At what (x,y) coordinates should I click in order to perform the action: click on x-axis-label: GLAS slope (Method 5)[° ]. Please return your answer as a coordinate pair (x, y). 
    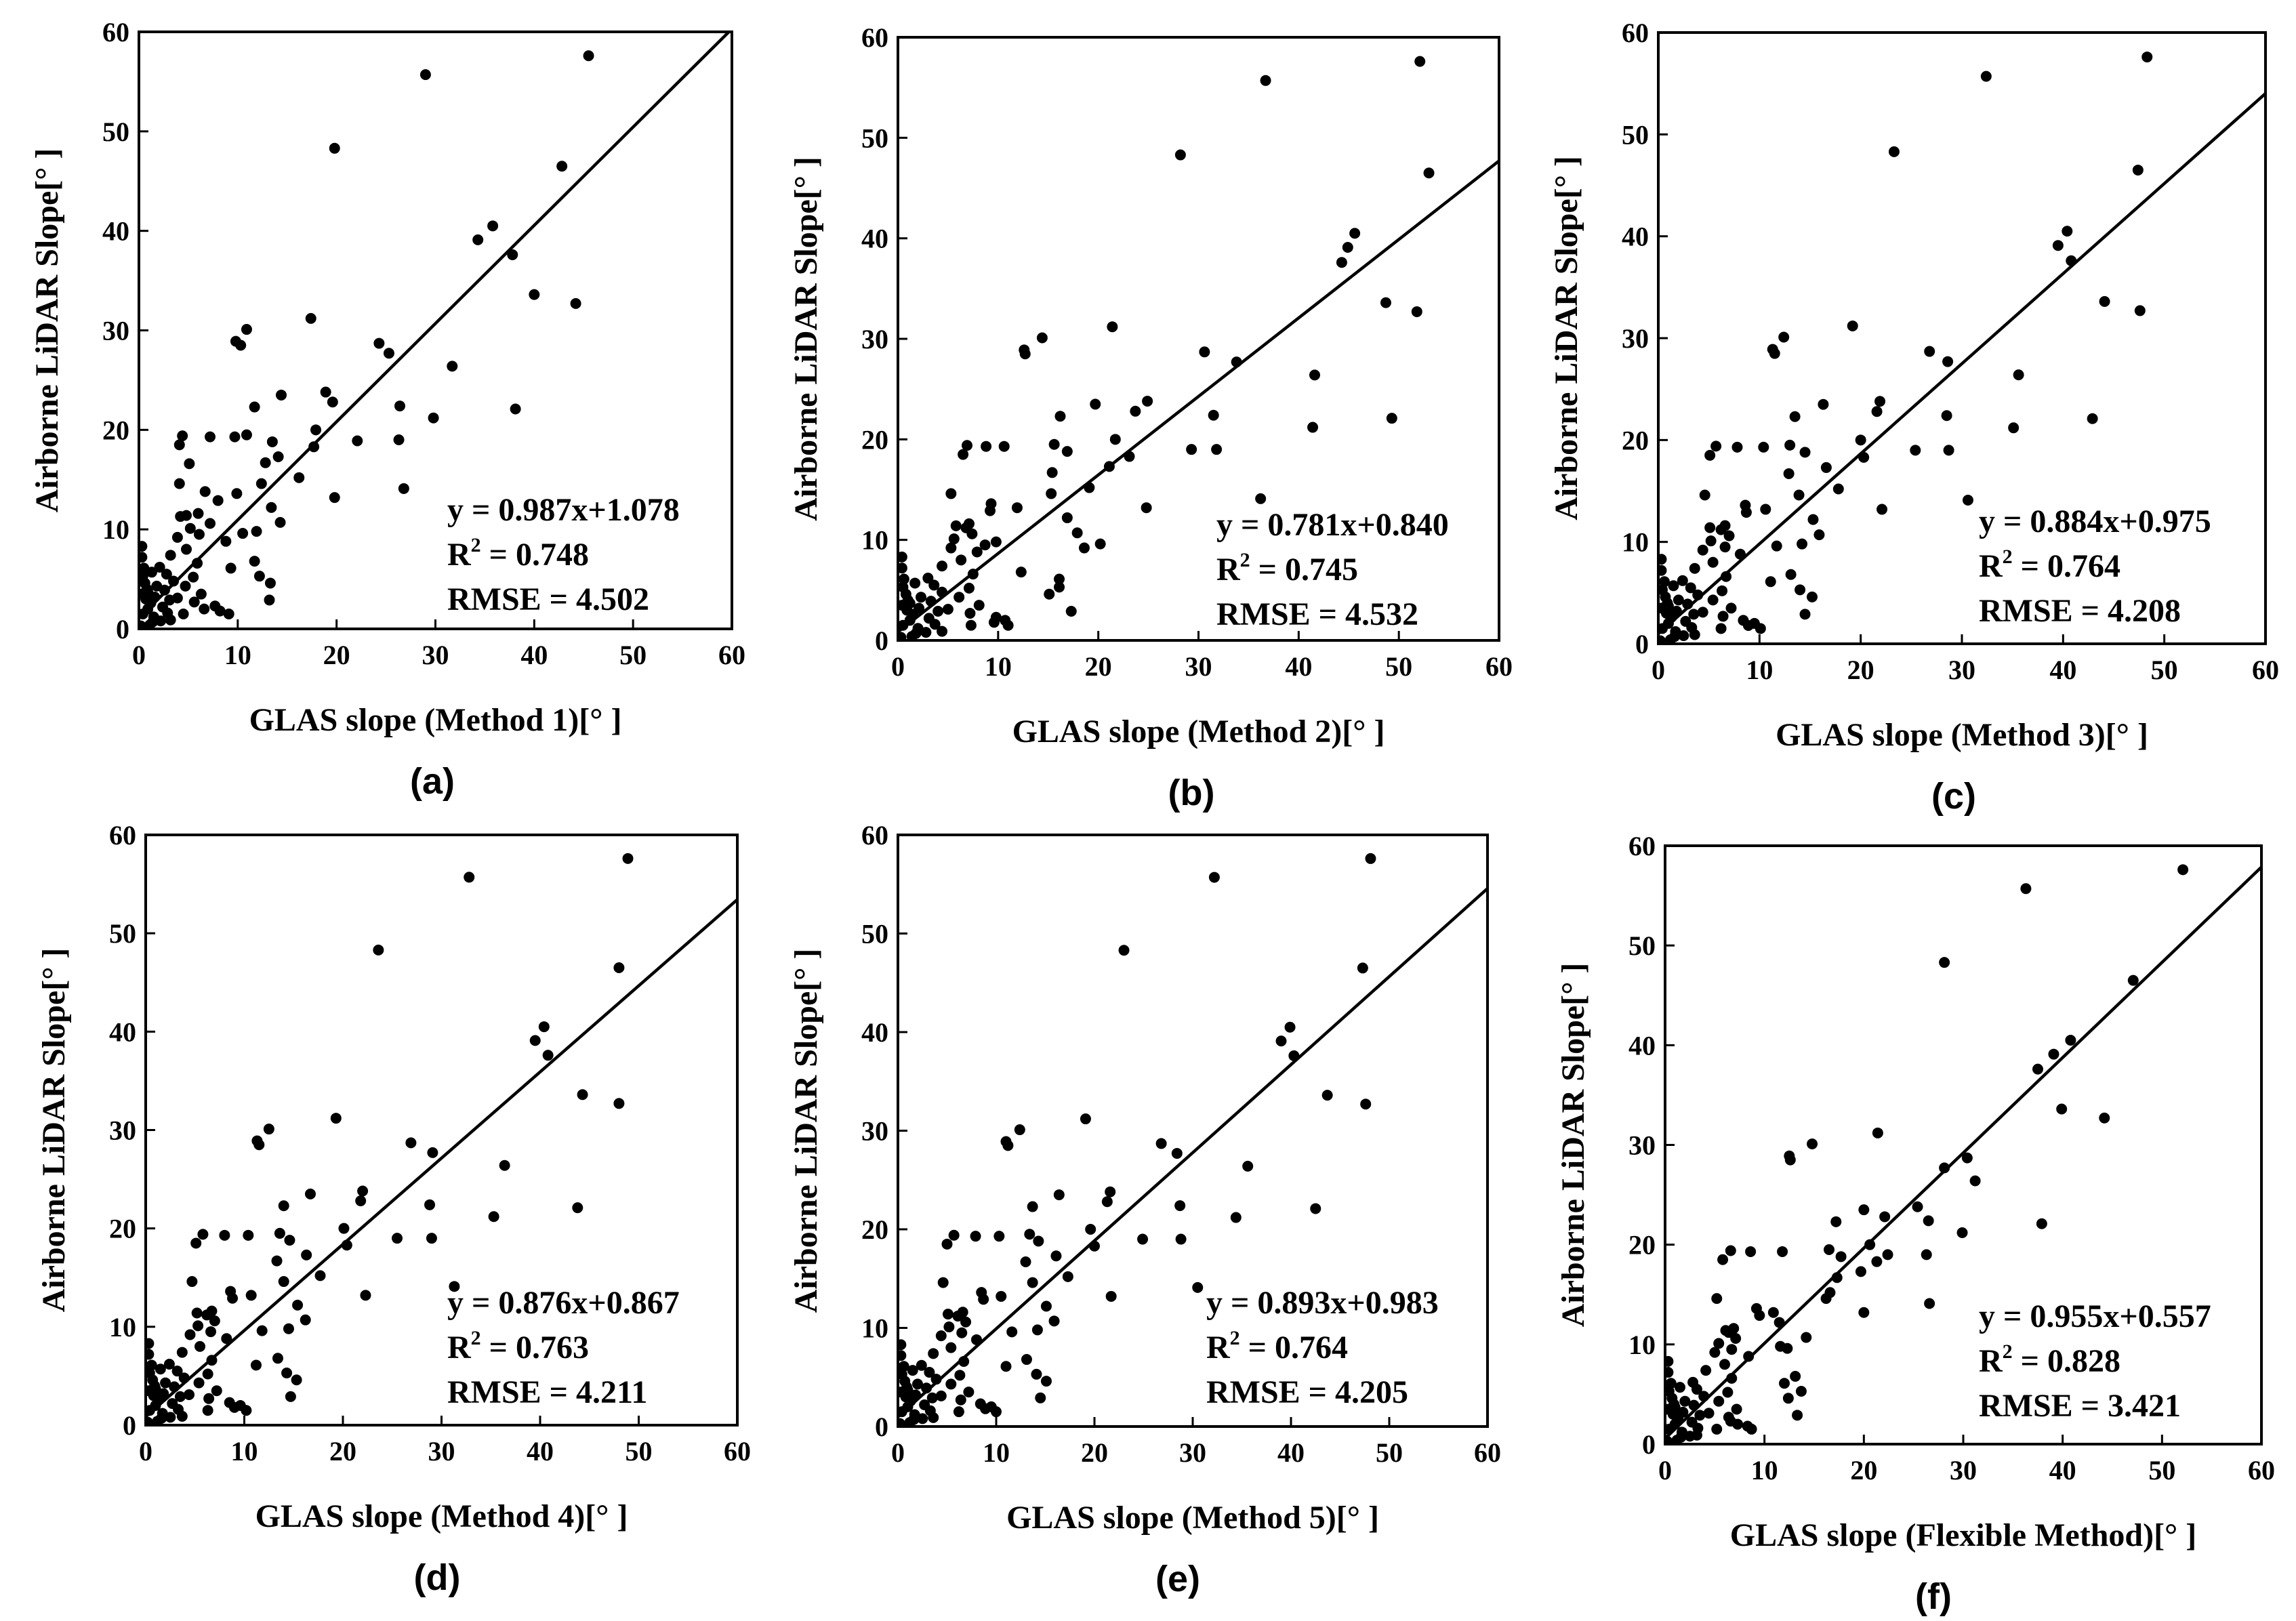
    Looking at the image, I should click on (1192, 1518).